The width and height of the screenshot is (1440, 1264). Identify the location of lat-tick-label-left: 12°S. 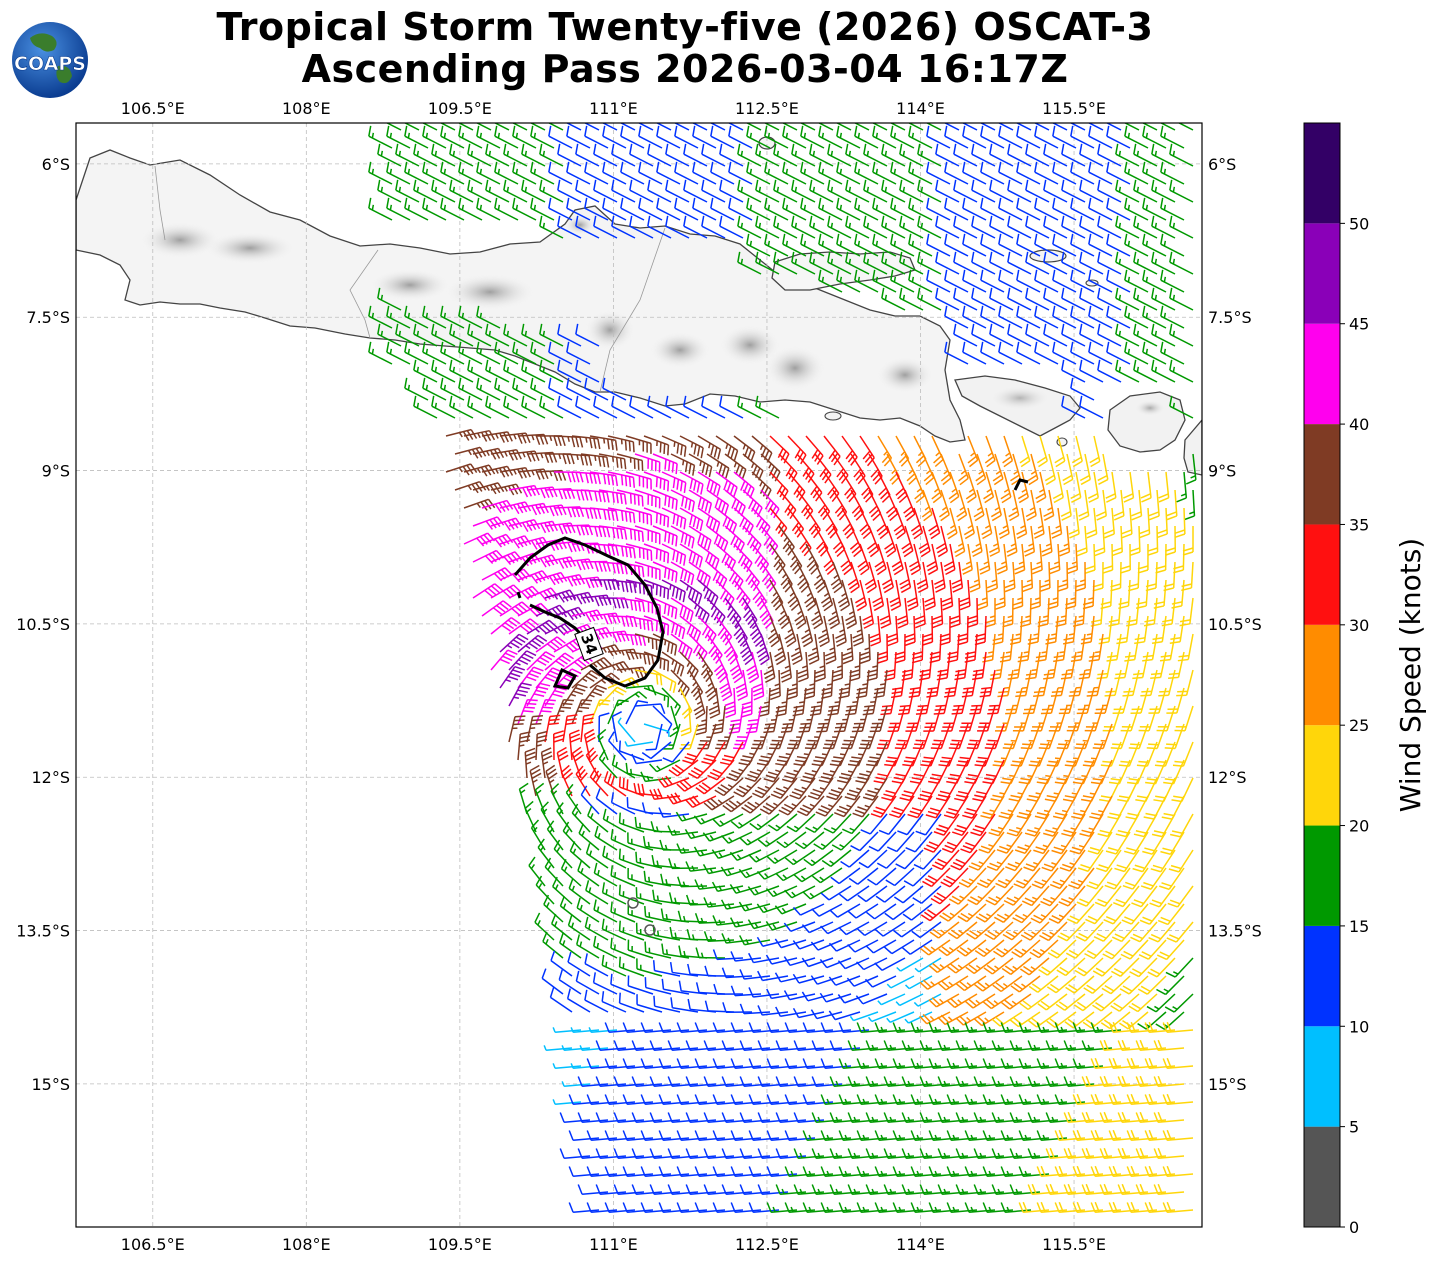
(50, 777).